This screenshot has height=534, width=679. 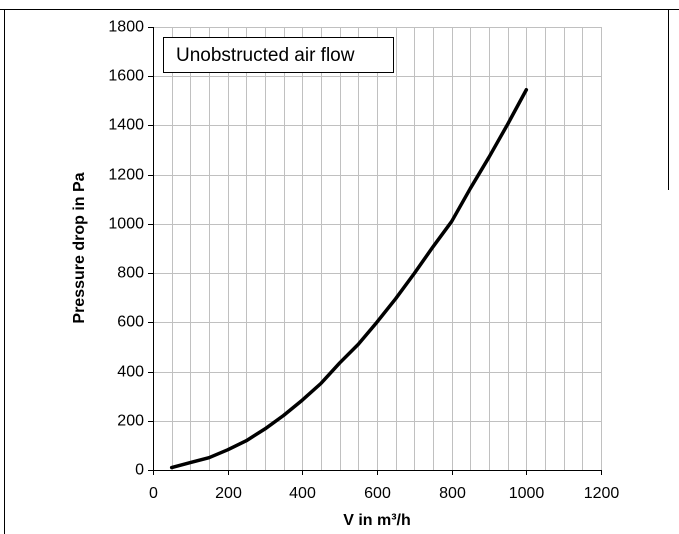 I want to click on x-tick-label: 1000, so click(x=527, y=493).